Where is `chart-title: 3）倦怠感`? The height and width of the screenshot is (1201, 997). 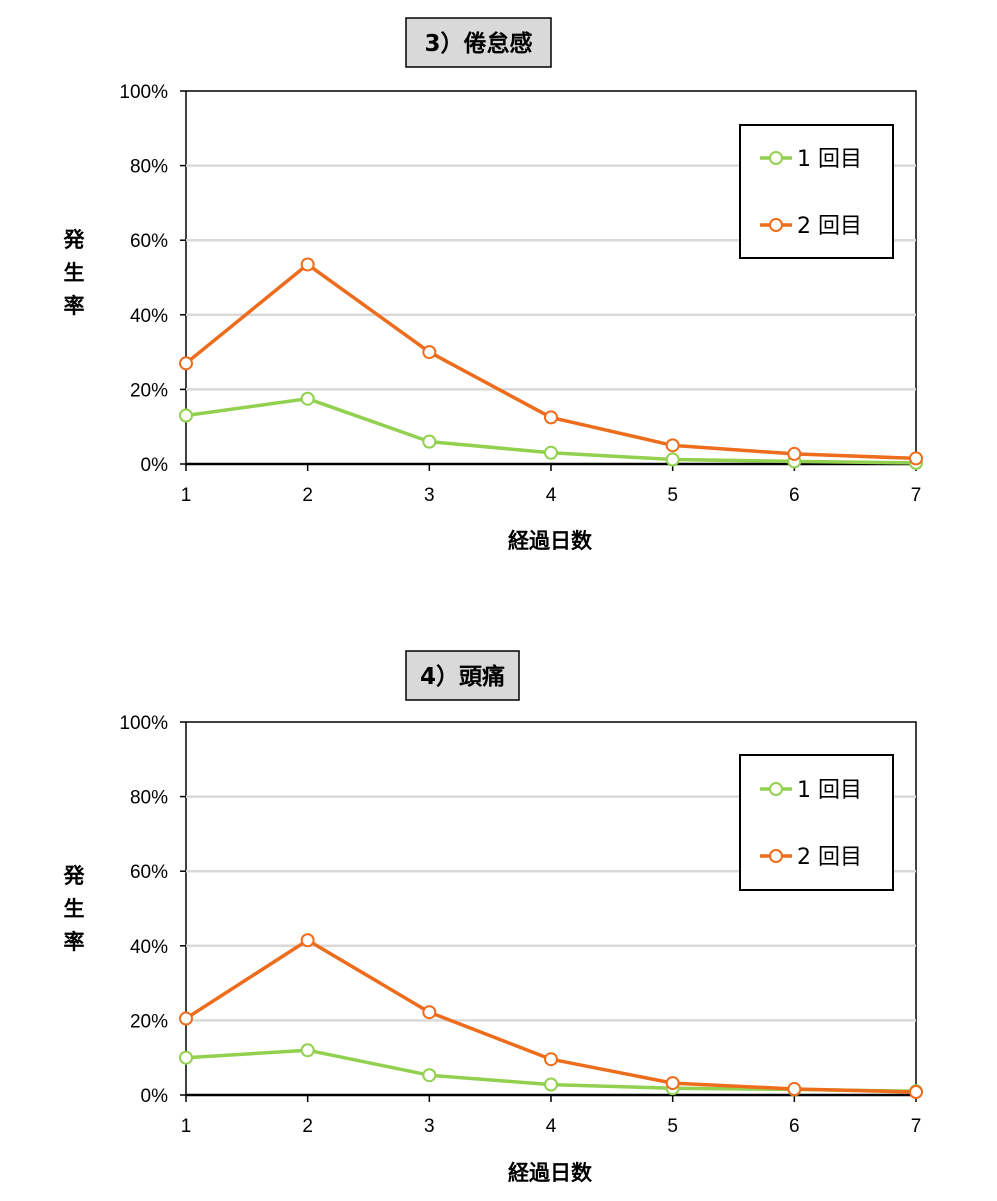
chart-title: 3）倦怠感 is located at coordinates (478, 43).